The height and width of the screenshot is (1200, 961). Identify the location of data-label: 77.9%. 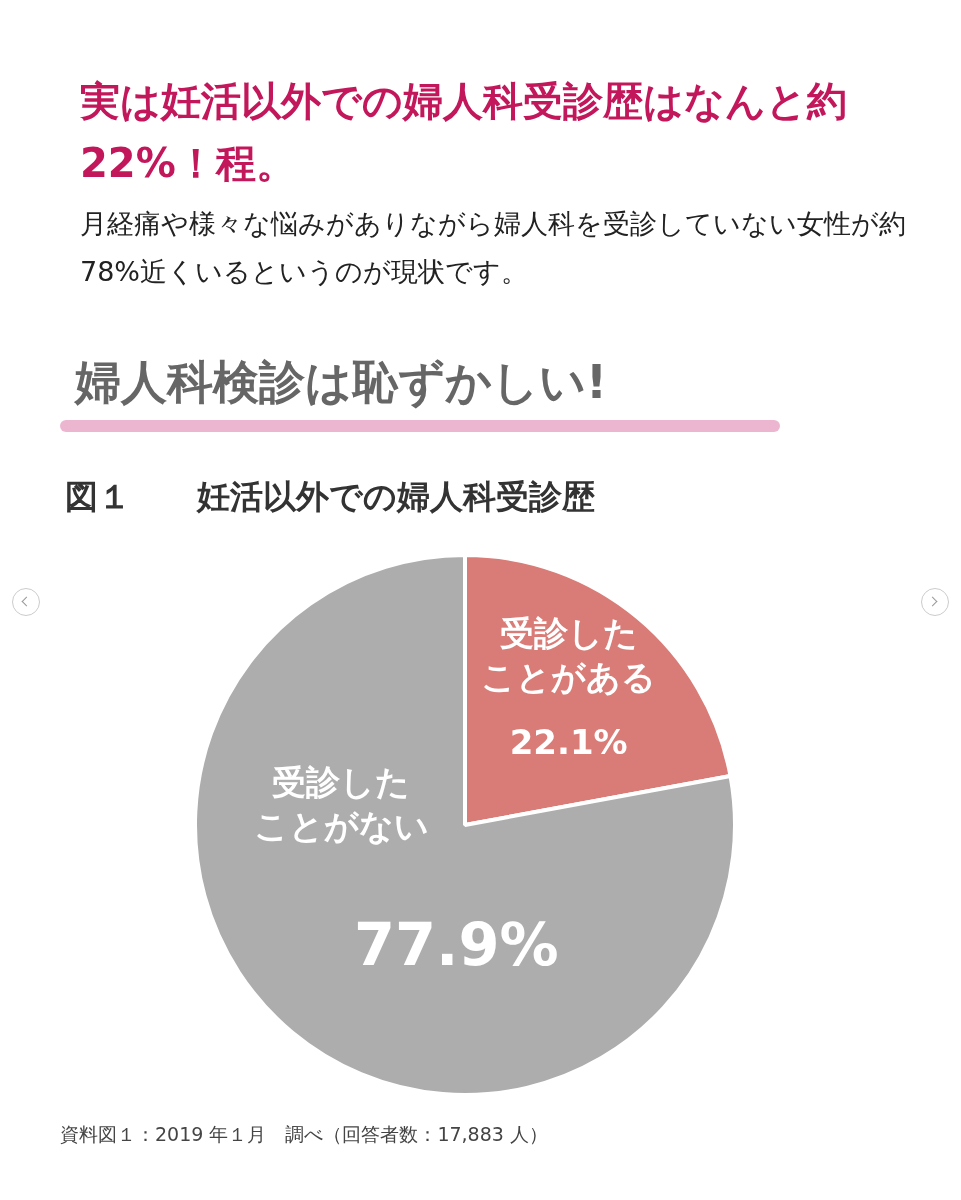
(456, 944).